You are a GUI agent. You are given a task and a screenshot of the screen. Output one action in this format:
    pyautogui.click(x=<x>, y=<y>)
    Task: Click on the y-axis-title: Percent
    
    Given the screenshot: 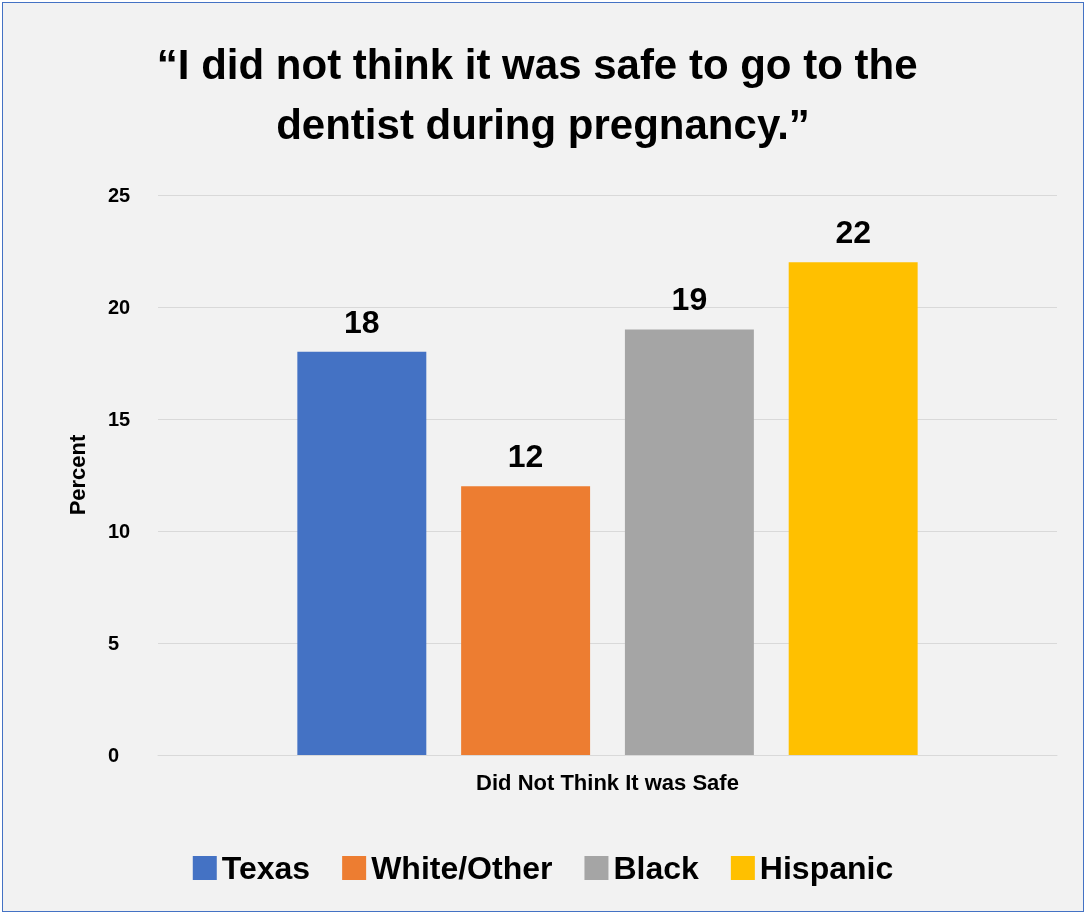 What is the action you would take?
    pyautogui.click(x=77, y=474)
    